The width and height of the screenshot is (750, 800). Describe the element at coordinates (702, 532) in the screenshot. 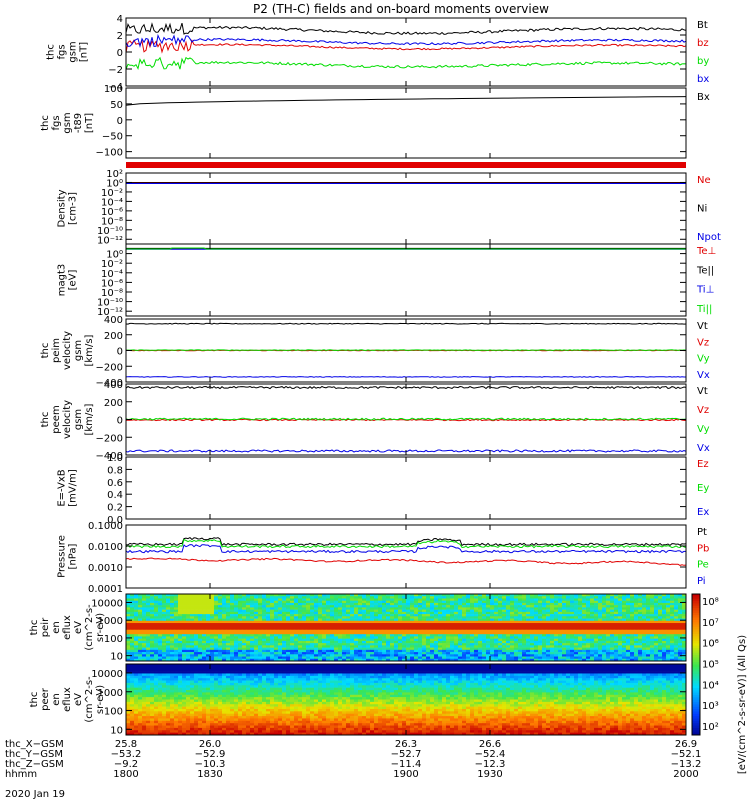

I see `legend-pt: Pt` at that location.